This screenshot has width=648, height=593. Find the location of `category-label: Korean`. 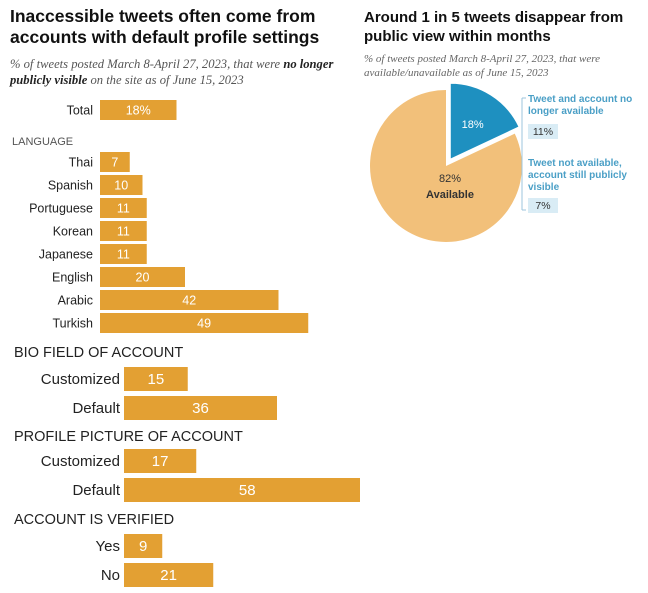

category-label: Korean is located at coordinates (73, 232).